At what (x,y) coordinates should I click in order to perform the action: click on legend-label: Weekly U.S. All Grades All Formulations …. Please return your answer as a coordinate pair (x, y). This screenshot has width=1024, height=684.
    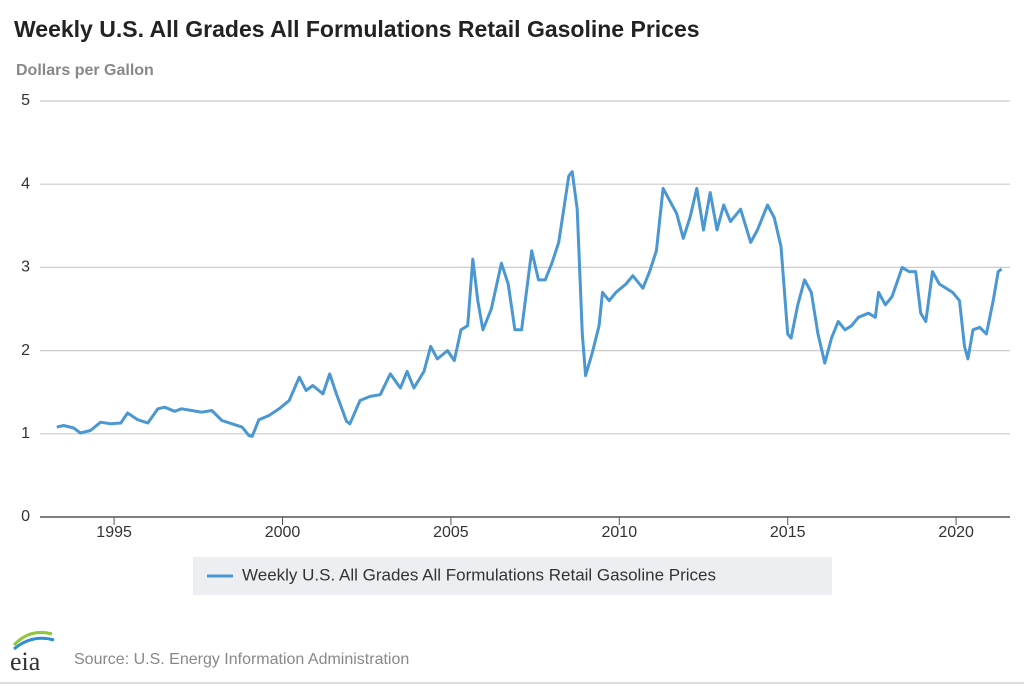
    Looking at the image, I should click on (479, 574).